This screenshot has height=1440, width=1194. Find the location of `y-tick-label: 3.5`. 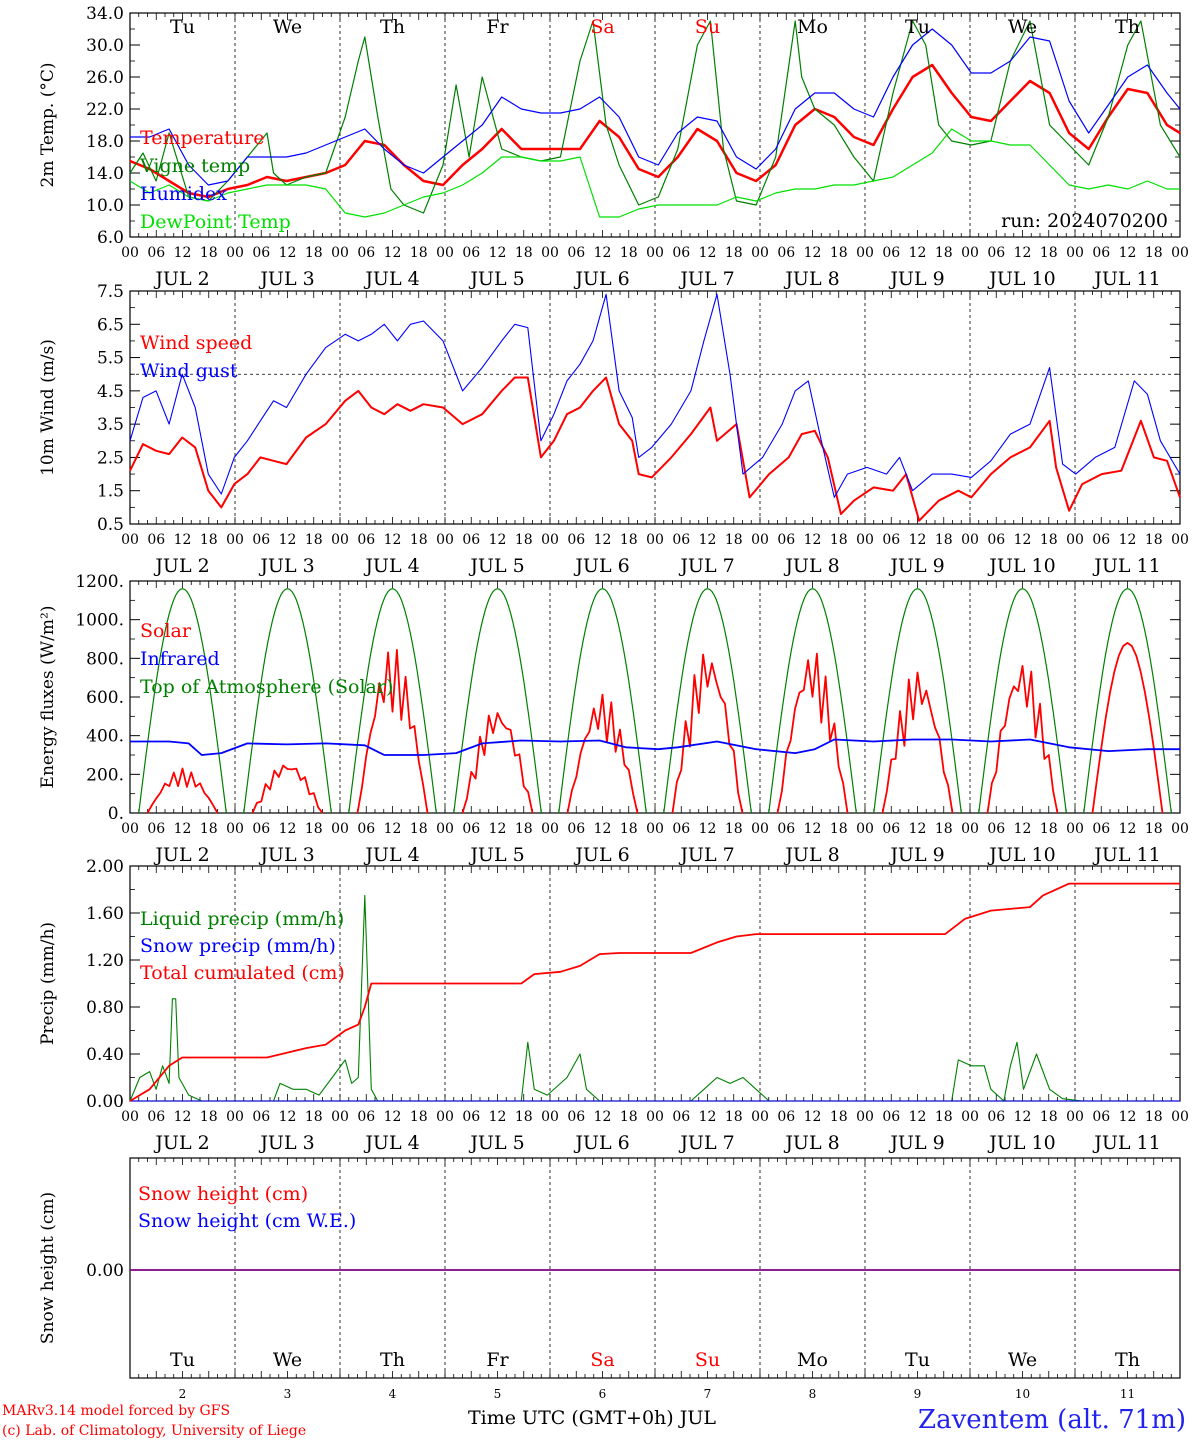

y-tick-label: 3.5 is located at coordinates (110, 425).